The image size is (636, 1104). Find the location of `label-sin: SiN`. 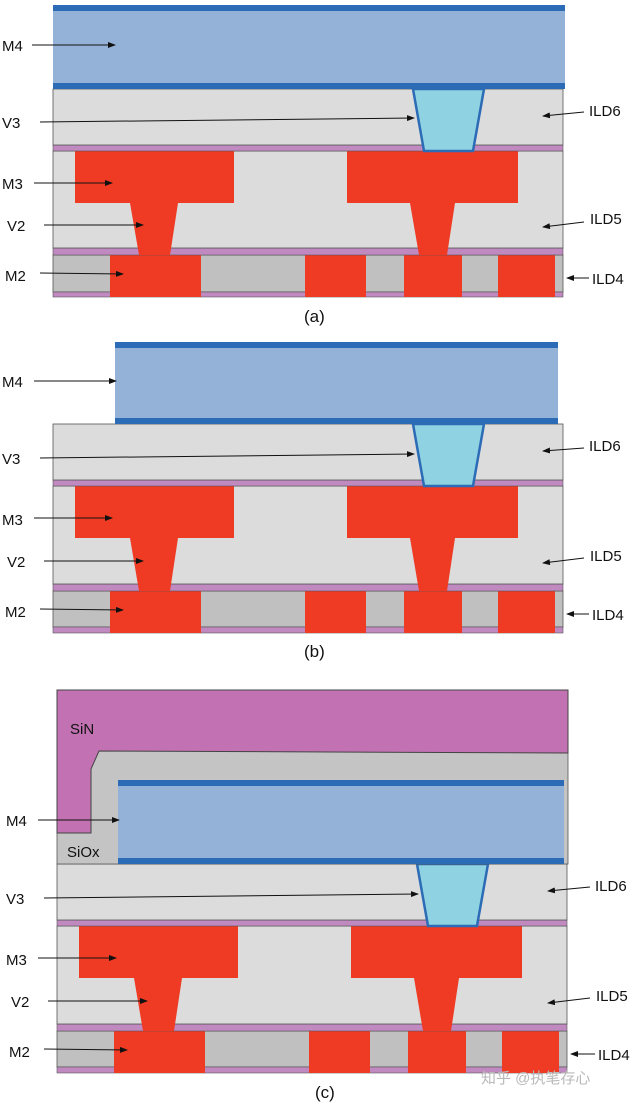

label-sin: SiN is located at coordinates (82, 729).